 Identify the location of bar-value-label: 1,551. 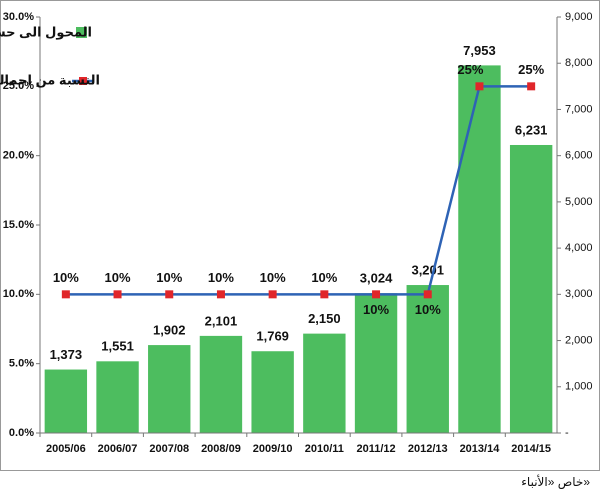
(117, 346).